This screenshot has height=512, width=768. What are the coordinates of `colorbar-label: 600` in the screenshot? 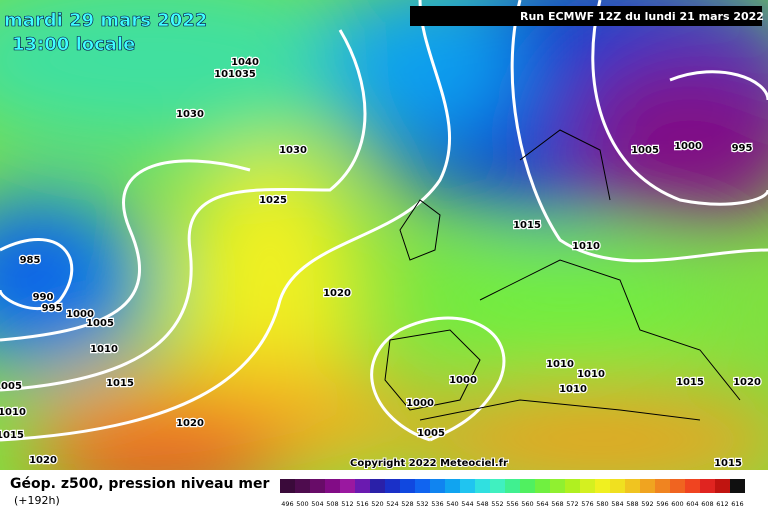 It's located at (677, 504).